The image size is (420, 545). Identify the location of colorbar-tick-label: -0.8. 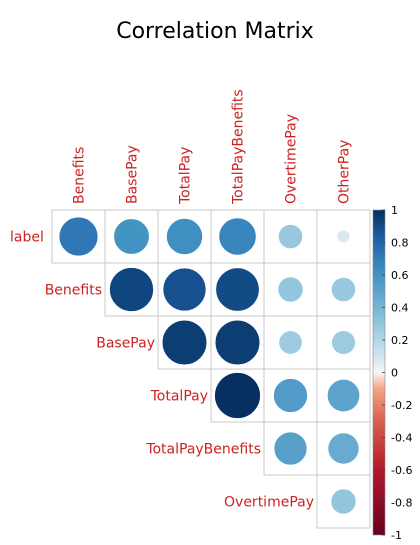
(401, 503).